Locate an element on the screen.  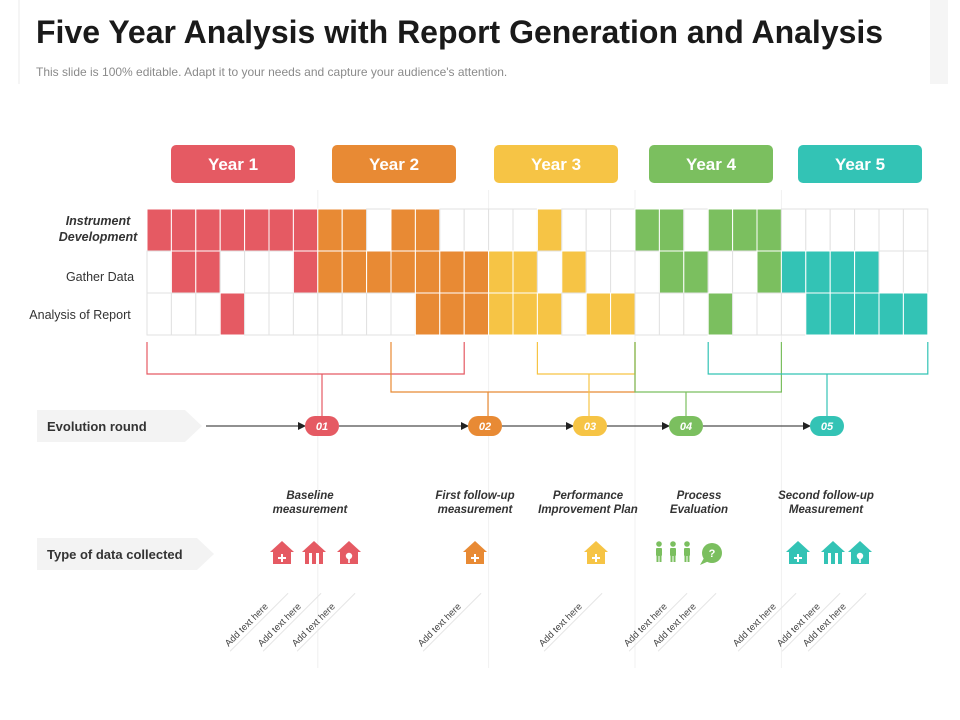
round-number: 03 is located at coordinates (590, 427).